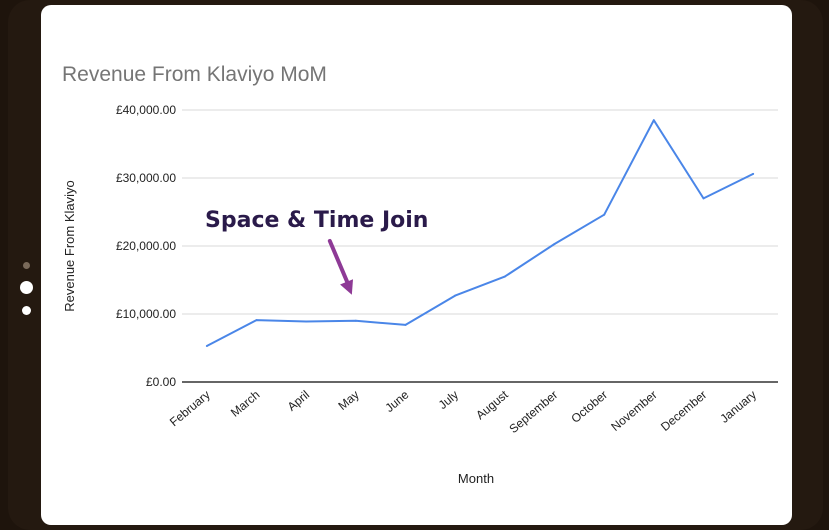 The image size is (829, 530). Describe the element at coordinates (194, 74) in the screenshot. I see `chart-title: Revenue From Klaviyo MoM` at that location.